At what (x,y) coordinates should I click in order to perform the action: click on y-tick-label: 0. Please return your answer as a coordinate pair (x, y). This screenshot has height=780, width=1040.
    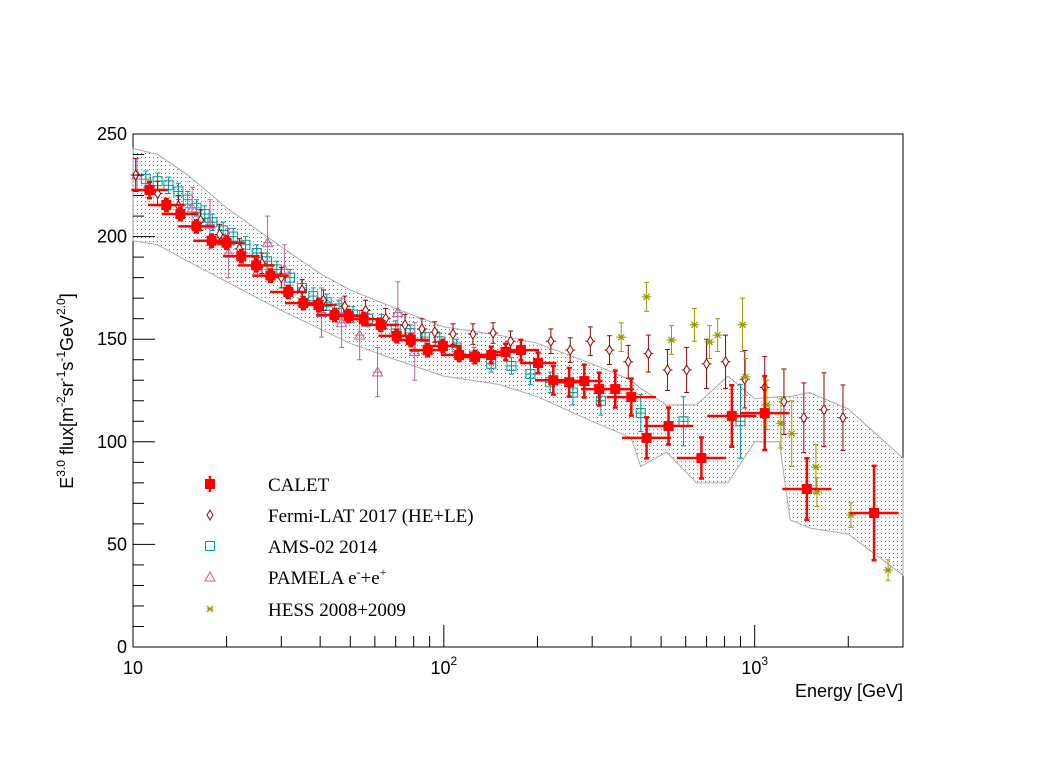
    Looking at the image, I should click on (122, 647).